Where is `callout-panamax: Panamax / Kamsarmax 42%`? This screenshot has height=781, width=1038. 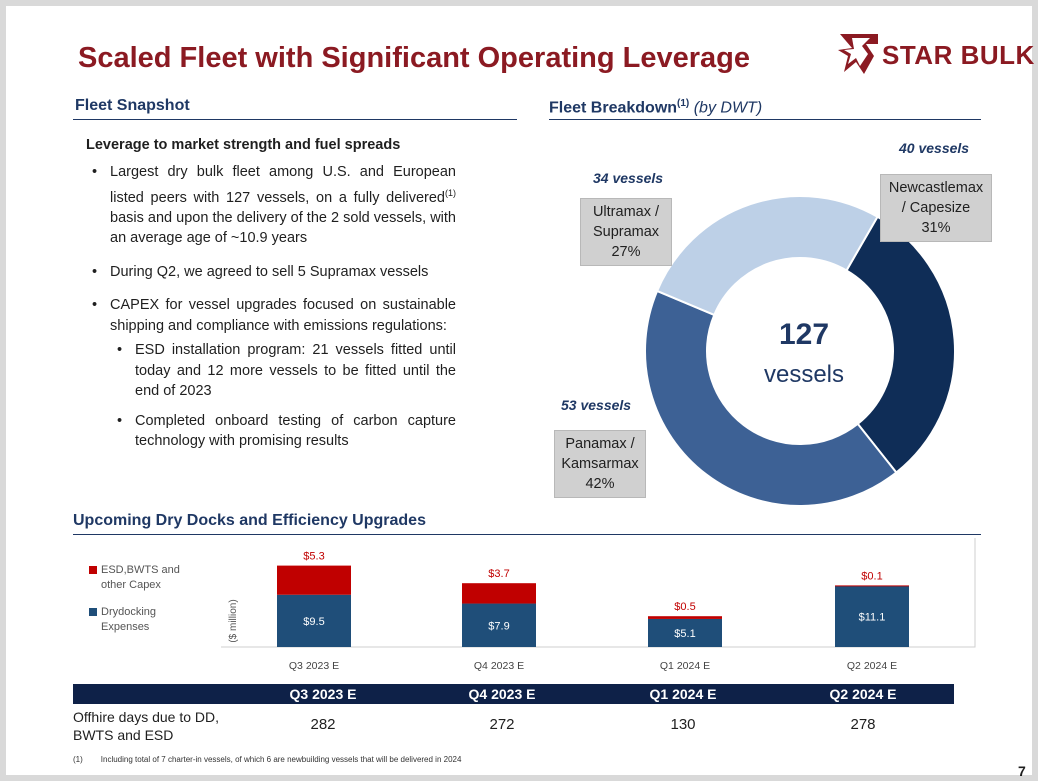
callout-panamax: Panamax / Kamsarmax 42% is located at coordinates (600, 464).